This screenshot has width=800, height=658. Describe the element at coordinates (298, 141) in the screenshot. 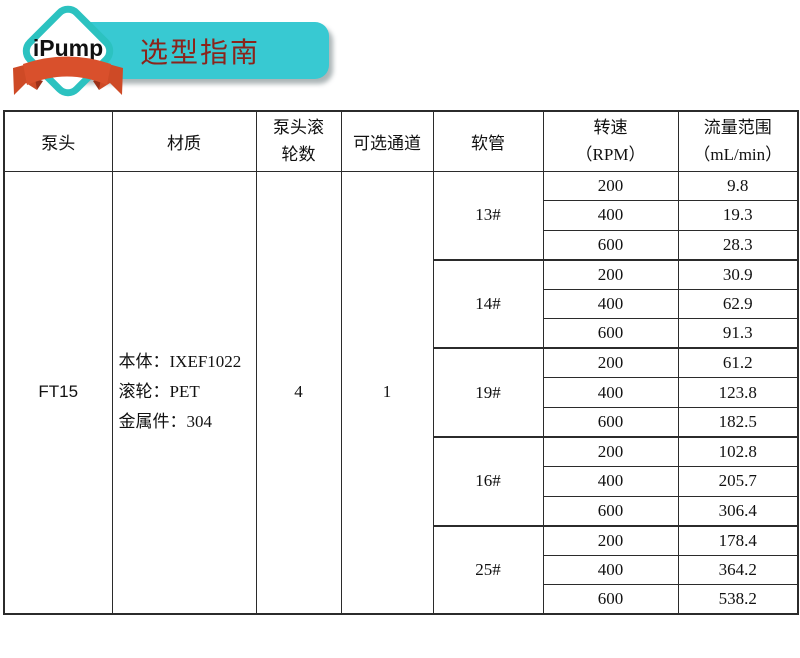

I see `col-header-rollers: 泵头滚 轮数` at that location.